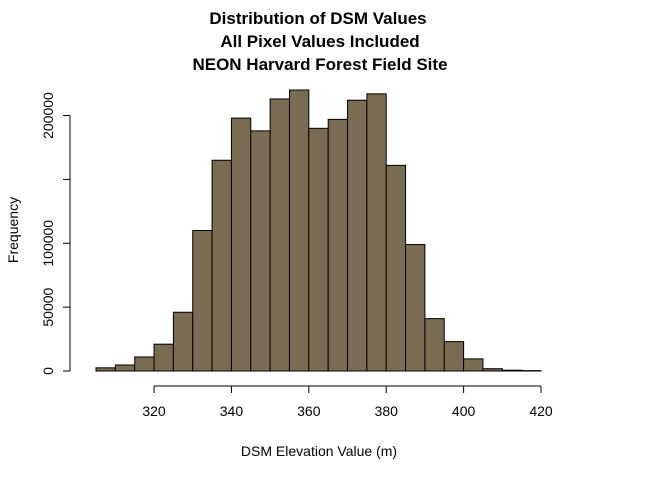 This screenshot has height=480, width=672. What do you see at coordinates (319, 64) in the screenshot?
I see `chart-subtitle: NEON Harvard Forest Field Site` at bounding box center [319, 64].